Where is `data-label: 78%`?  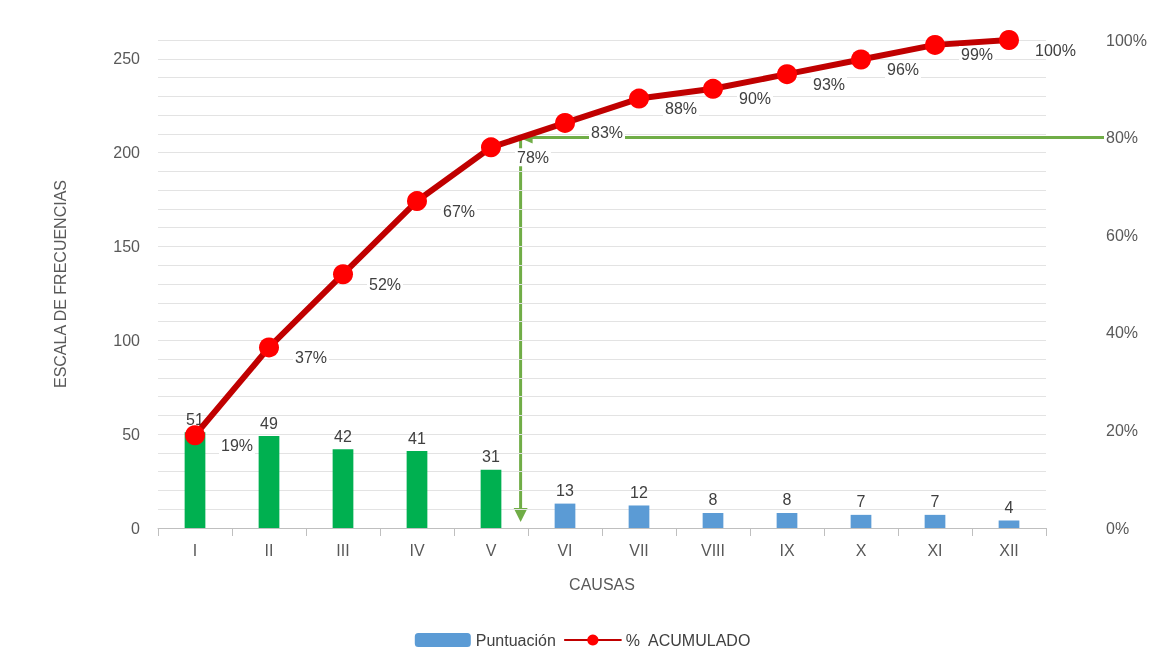 data-label: 78% is located at coordinates (533, 157).